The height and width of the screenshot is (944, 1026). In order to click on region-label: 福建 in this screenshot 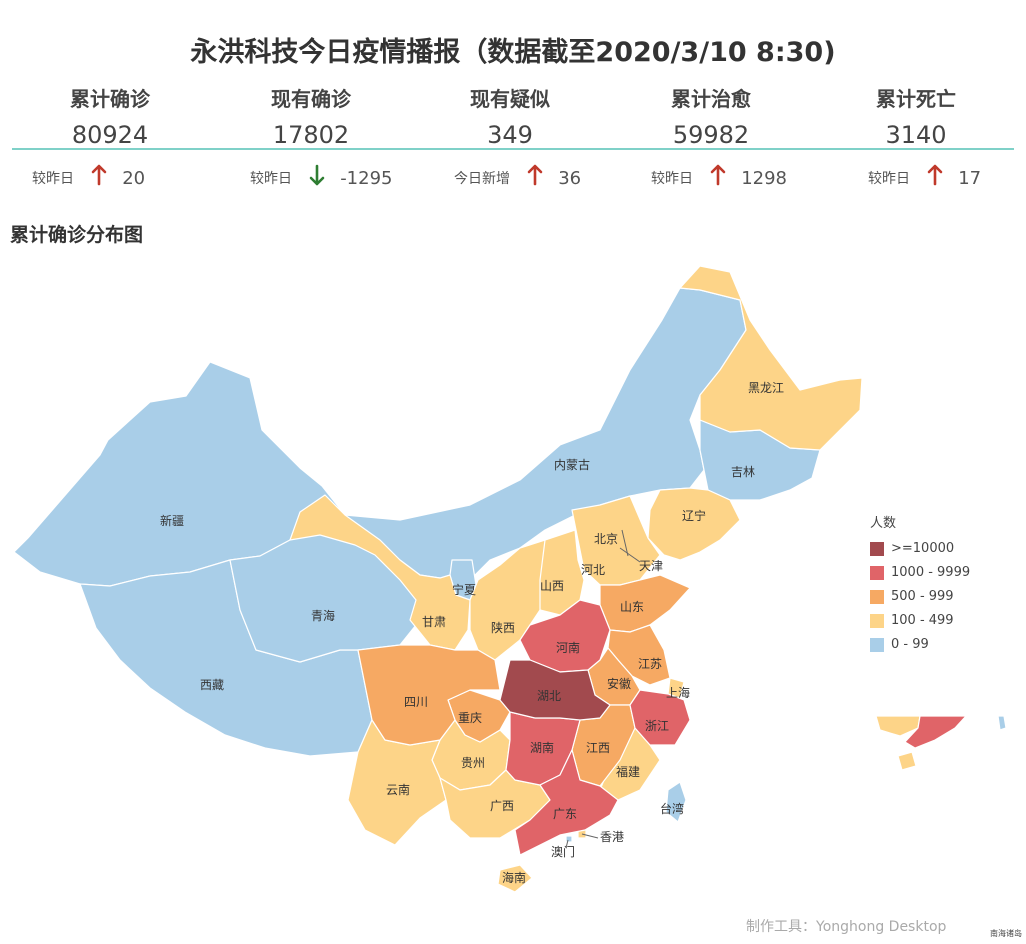, I will do `click(628, 771)`.